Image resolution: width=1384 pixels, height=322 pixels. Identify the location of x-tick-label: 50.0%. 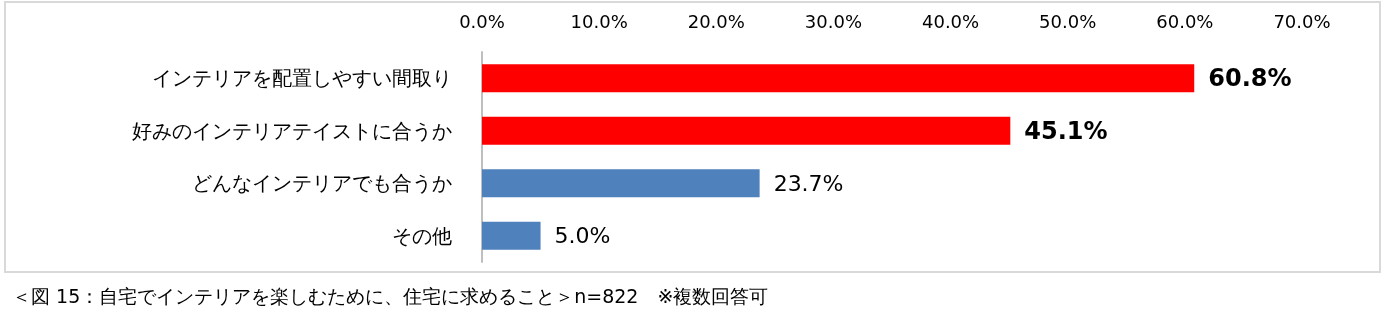
(1068, 21).